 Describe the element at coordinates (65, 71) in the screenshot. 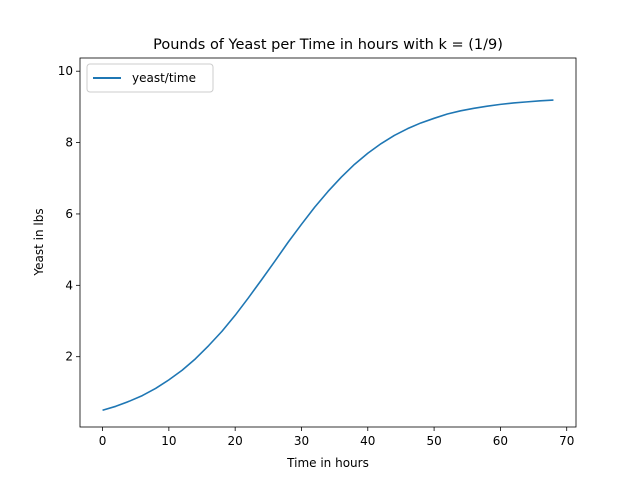

I see `y-tick-label: 10` at that location.